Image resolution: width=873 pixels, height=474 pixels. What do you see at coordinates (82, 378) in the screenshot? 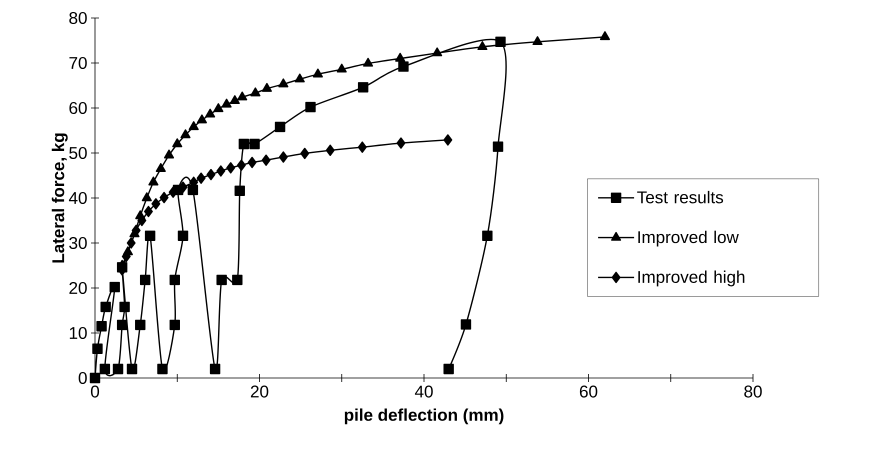
I see `y-tick-label: 0` at bounding box center [82, 378].